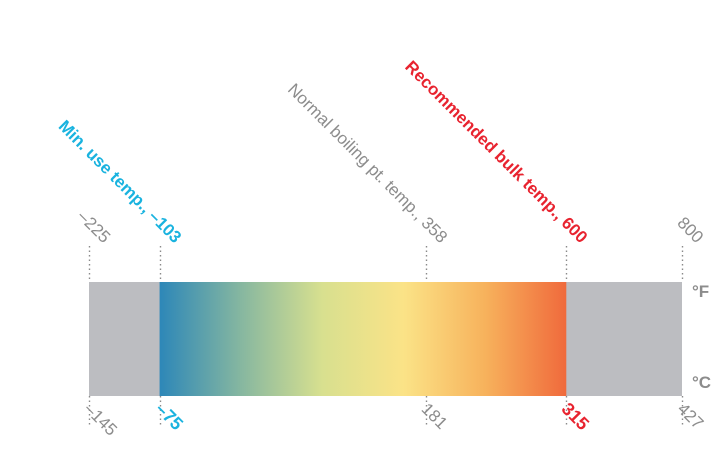  I want to click on bottom-label-range-min: –145, so click(101, 419).